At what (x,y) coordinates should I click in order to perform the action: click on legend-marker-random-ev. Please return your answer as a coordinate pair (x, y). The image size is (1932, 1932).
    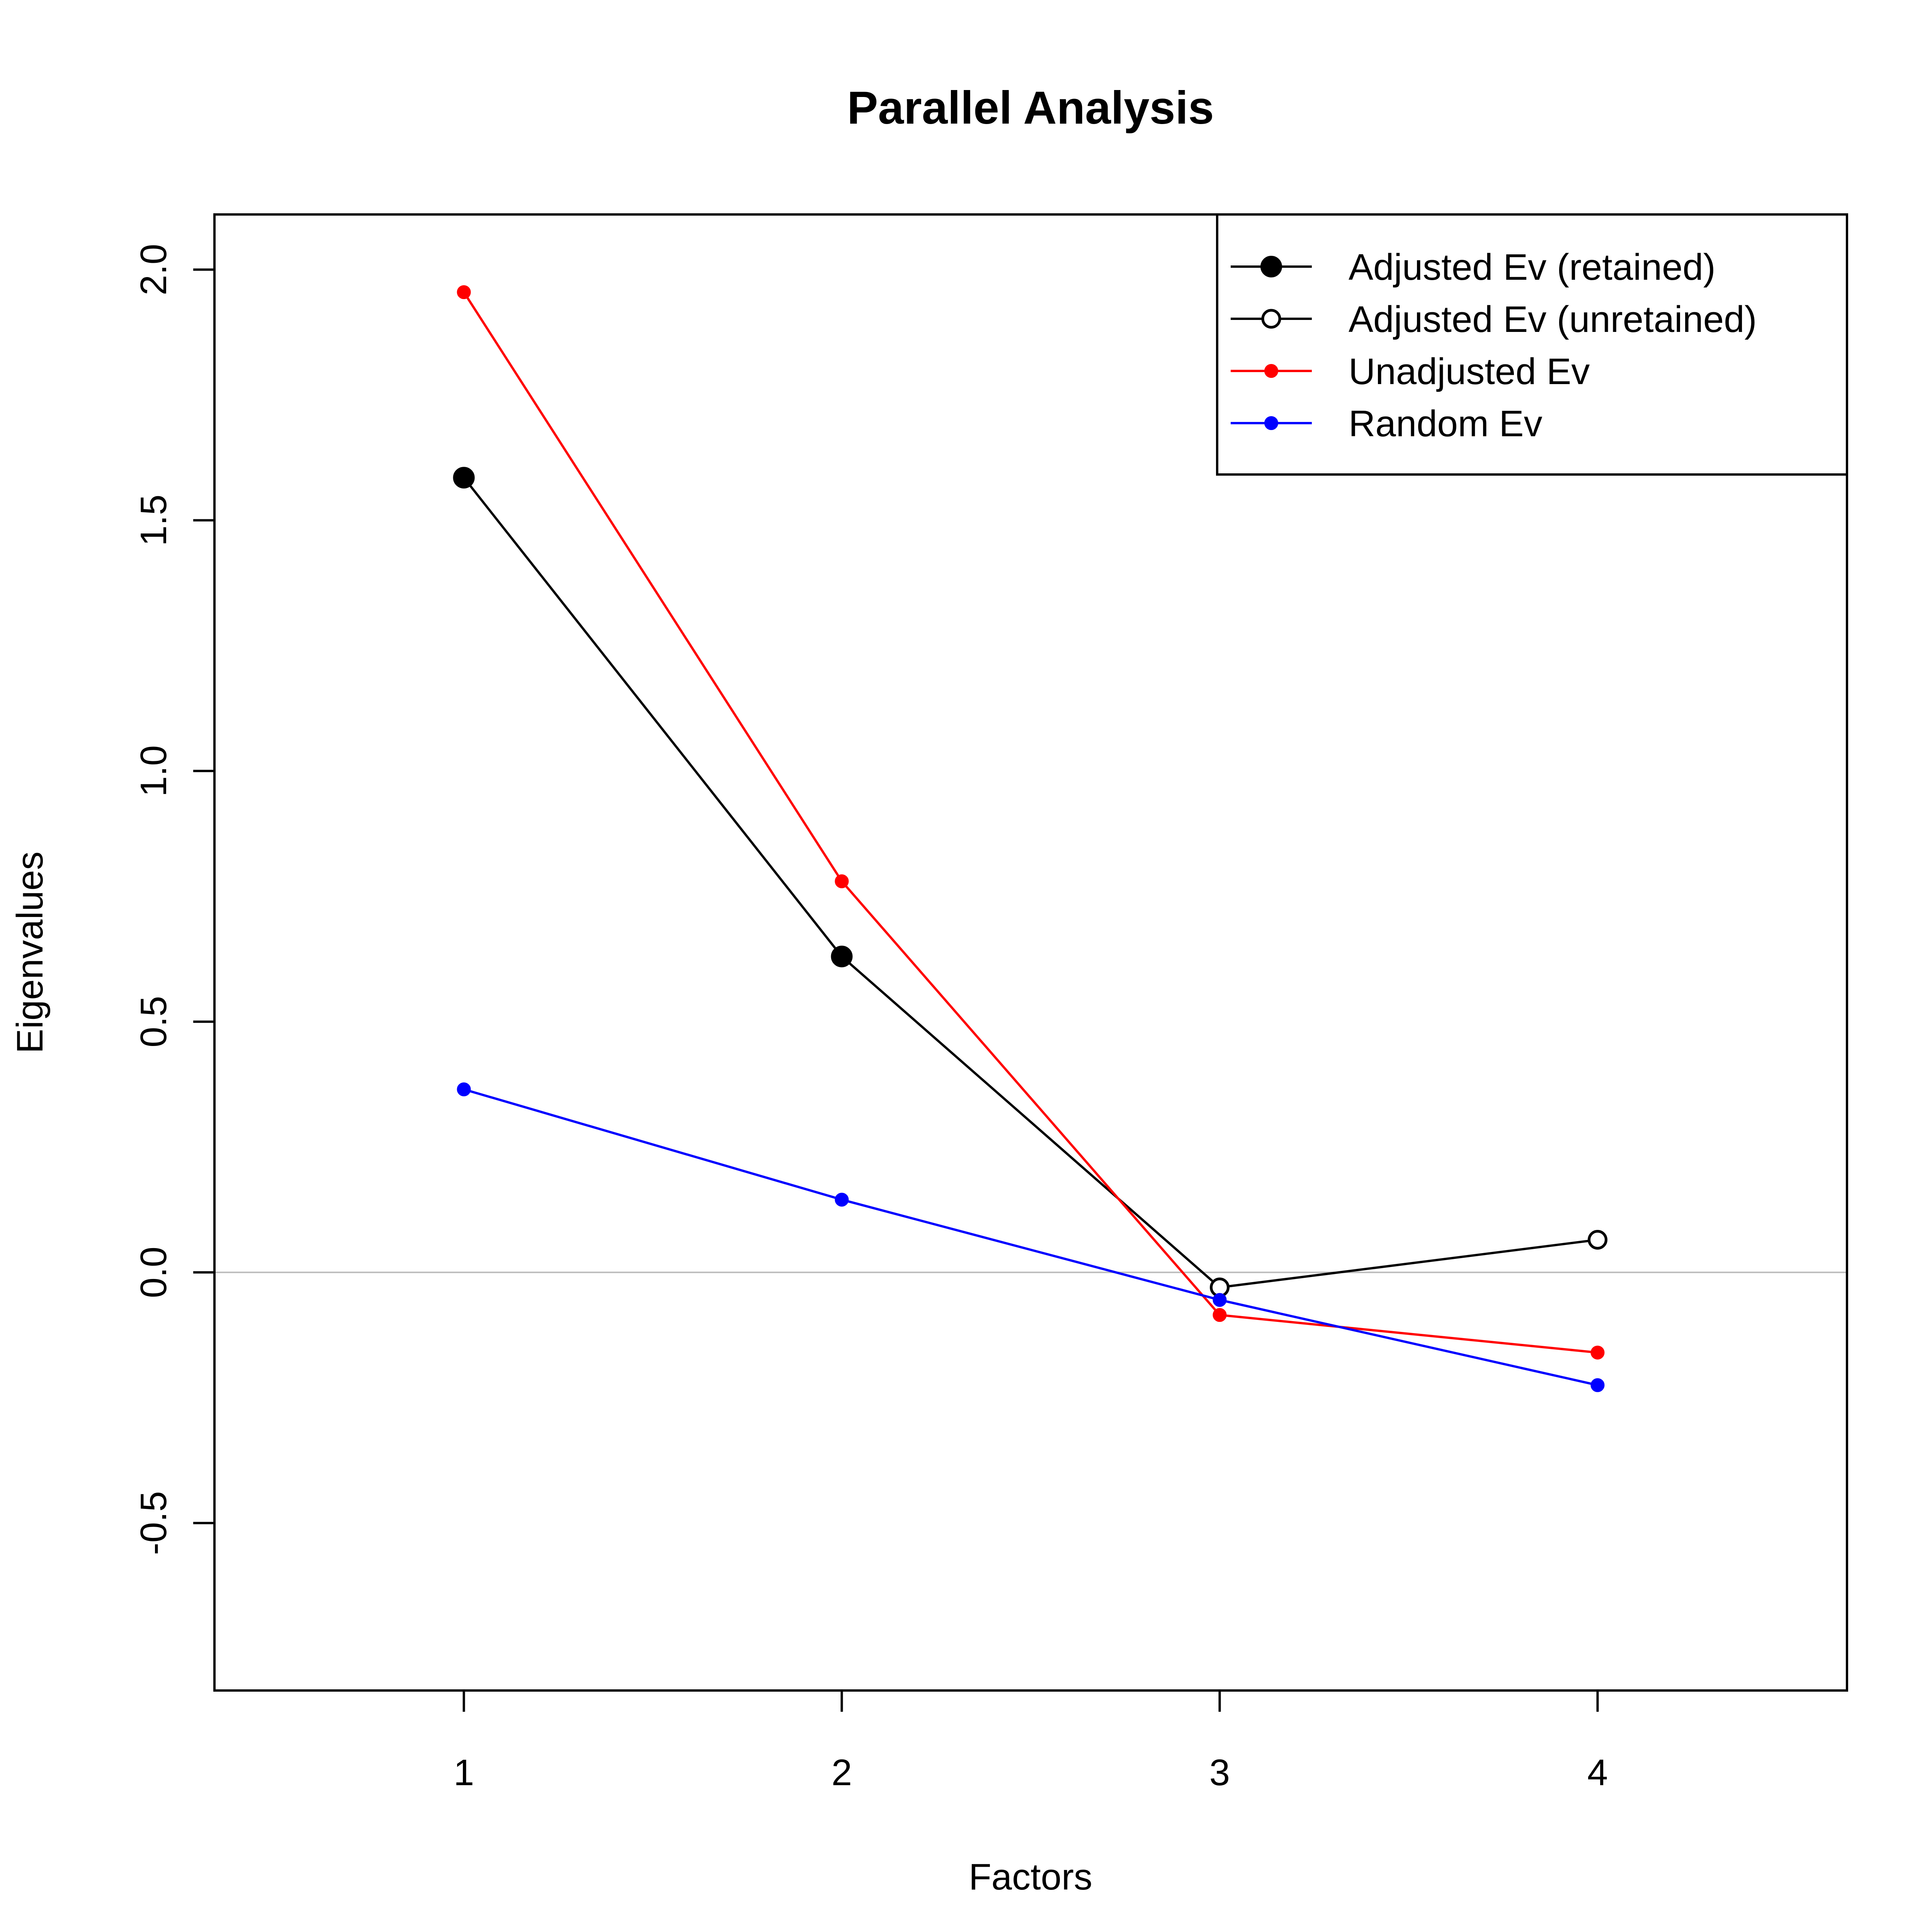
    Looking at the image, I should click on (1271, 423).